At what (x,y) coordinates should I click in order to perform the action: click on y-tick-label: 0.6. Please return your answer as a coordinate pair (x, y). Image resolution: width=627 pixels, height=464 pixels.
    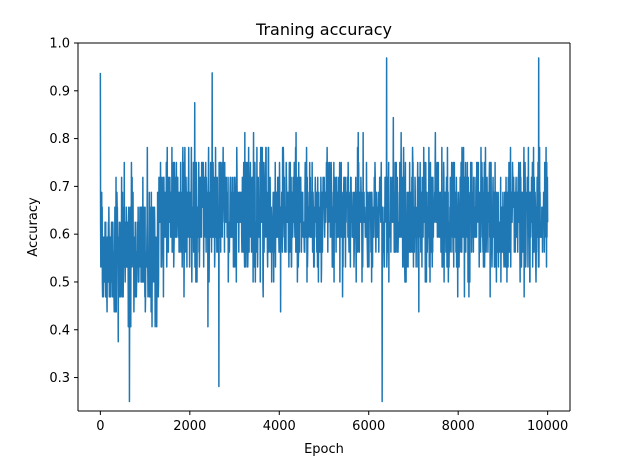
    Looking at the image, I should click on (59, 235).